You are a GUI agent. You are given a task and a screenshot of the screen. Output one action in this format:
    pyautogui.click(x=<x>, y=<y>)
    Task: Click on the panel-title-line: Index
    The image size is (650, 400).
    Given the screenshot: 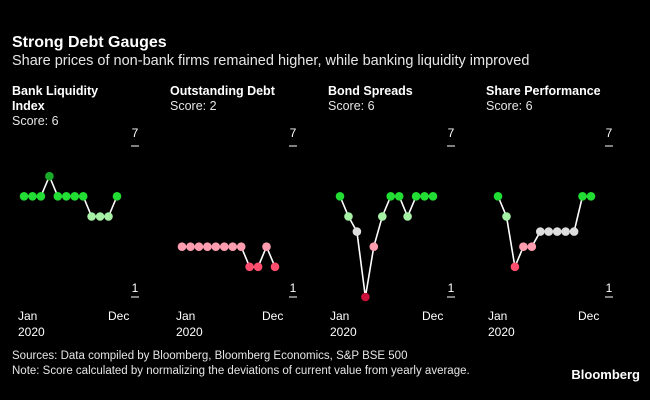 What is the action you would take?
    pyautogui.click(x=28, y=106)
    